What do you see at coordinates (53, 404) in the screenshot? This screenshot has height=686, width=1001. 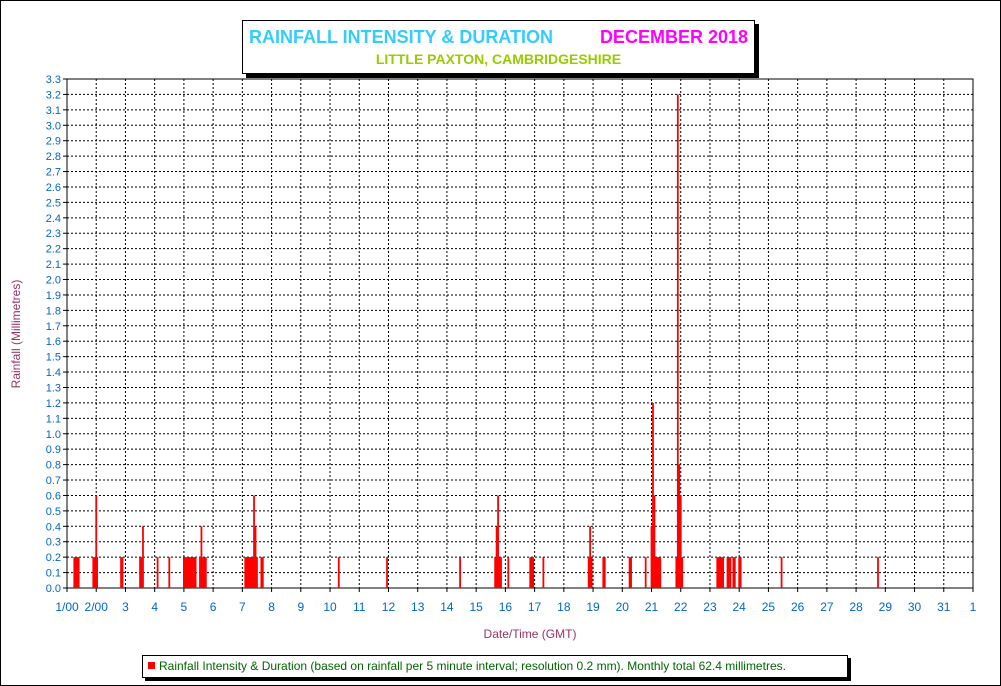 I see `y-tick-label: 1.2` at bounding box center [53, 404].